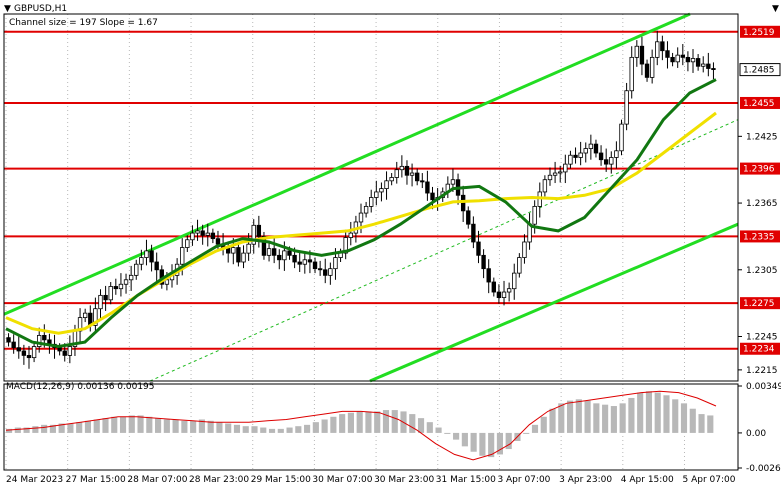  Describe the element at coordinates (756, 434) in the screenshot. I see `macd-tick-label: 0.00` at that location.